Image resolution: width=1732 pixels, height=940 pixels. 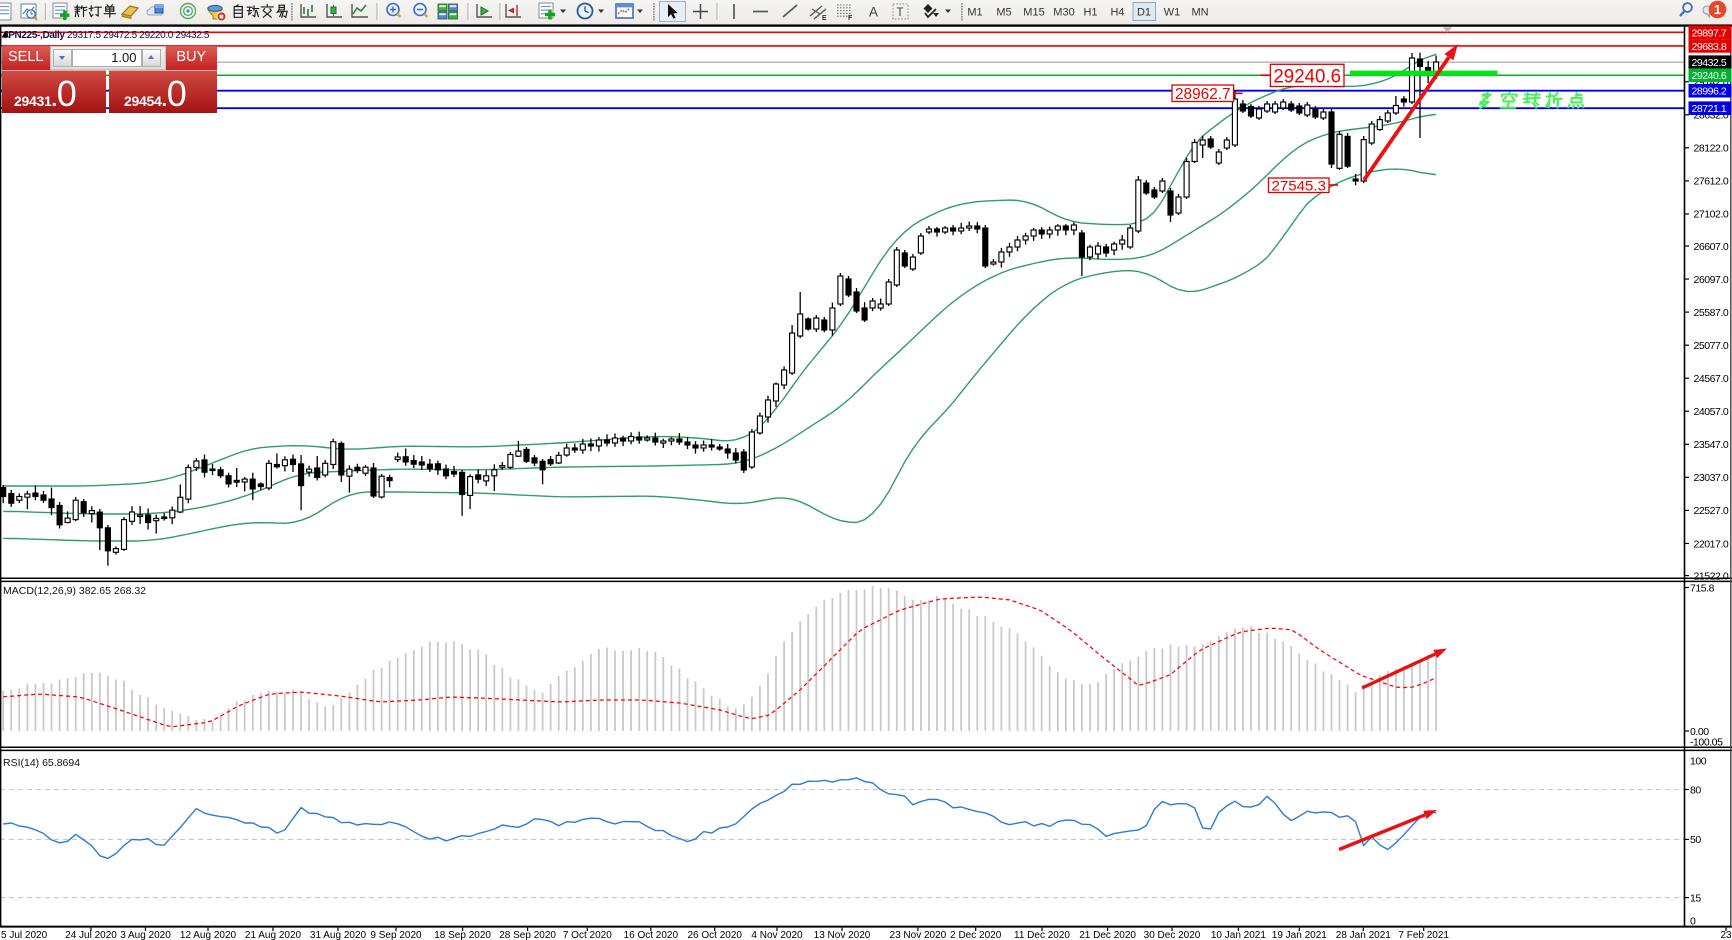 I want to click on svg-text: 26 Oct 2020, so click(x=714, y=935).